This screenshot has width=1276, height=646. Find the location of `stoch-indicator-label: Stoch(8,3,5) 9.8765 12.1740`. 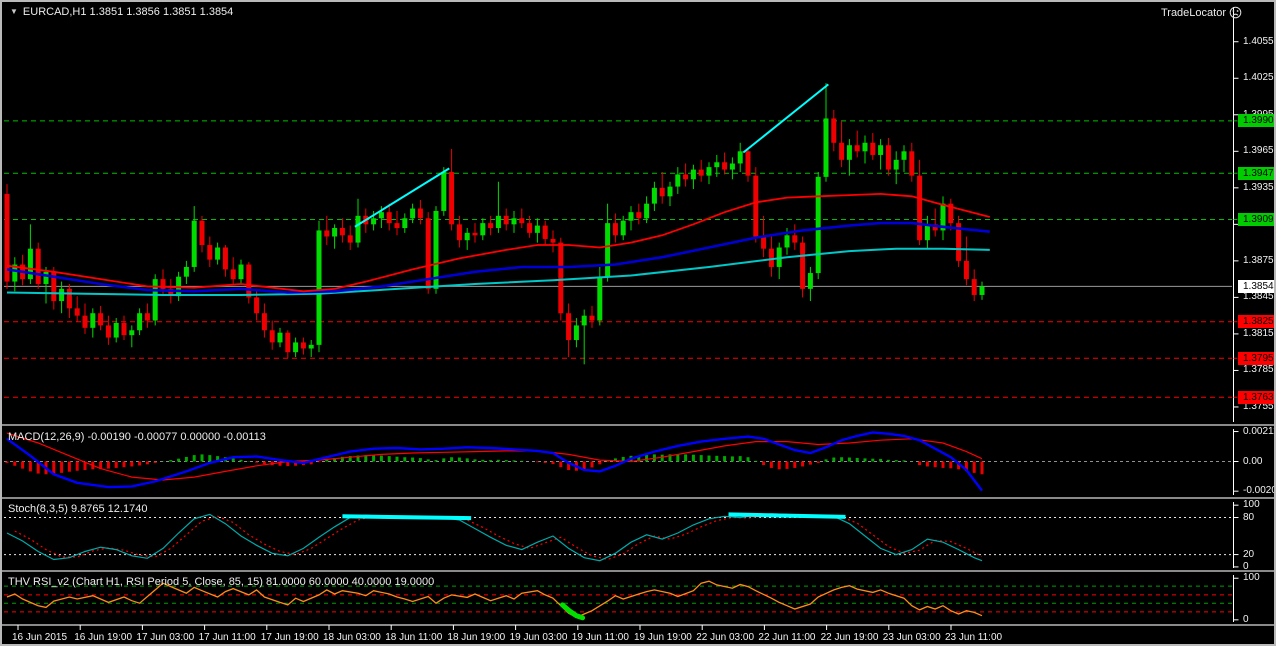

stoch-indicator-label: Stoch(8,3,5) 9.8765 12.1740 is located at coordinates (78, 509).